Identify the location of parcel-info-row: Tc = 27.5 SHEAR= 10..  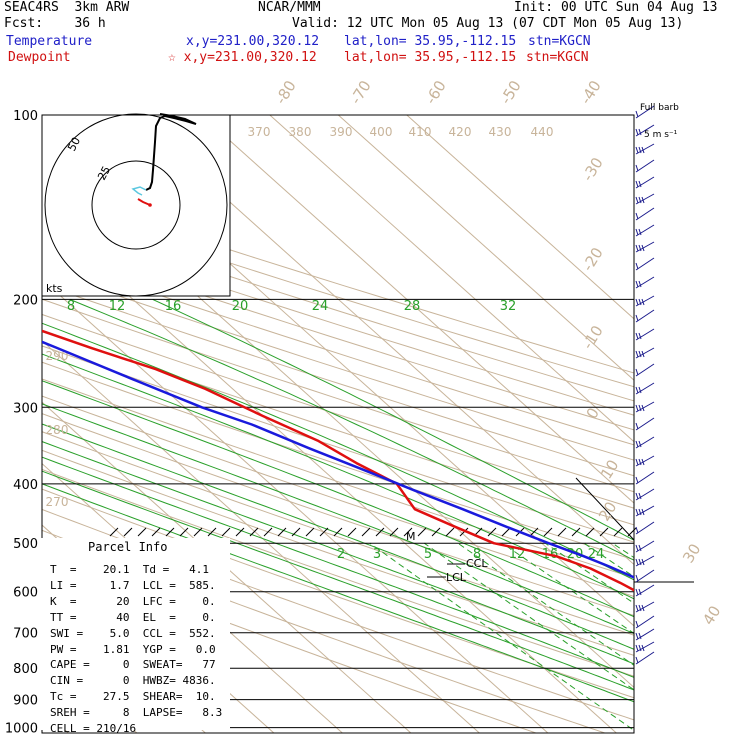
(133, 697).